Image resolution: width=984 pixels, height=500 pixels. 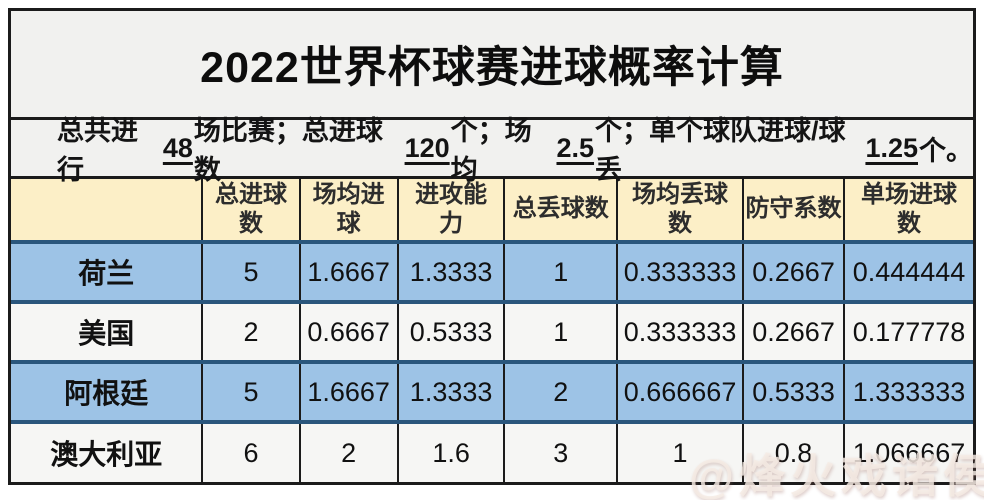 What do you see at coordinates (106, 454) in the screenshot?
I see `team-name: 澳大利亚` at bounding box center [106, 454].